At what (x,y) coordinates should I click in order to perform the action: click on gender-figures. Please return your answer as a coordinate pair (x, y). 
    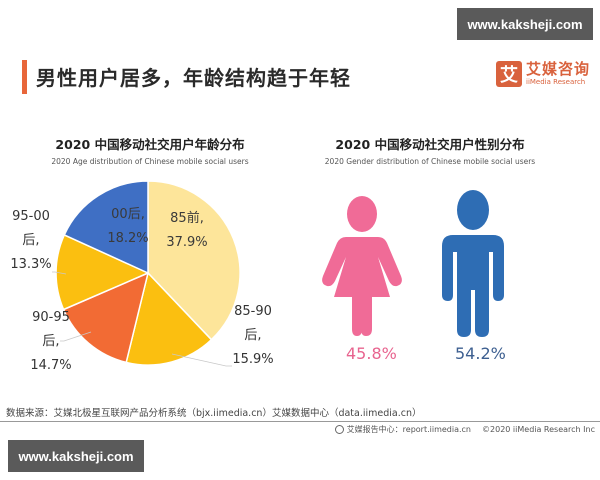
    Looking at the image, I should click on (413, 263).